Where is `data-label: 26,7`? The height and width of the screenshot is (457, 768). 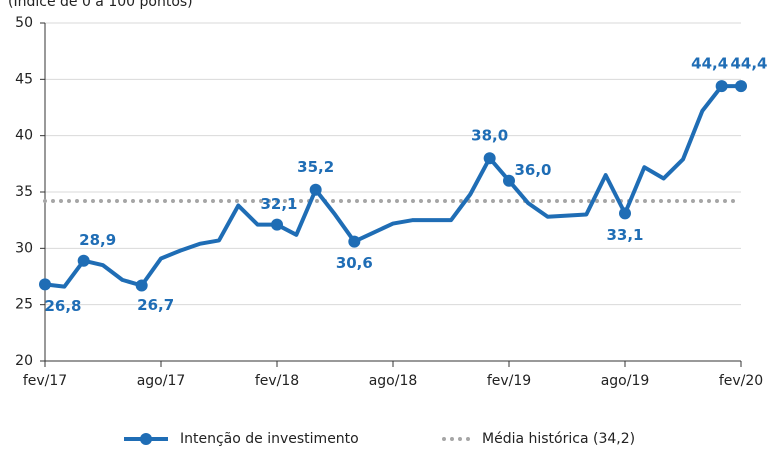 data-label: 26,7 is located at coordinates (155, 305).